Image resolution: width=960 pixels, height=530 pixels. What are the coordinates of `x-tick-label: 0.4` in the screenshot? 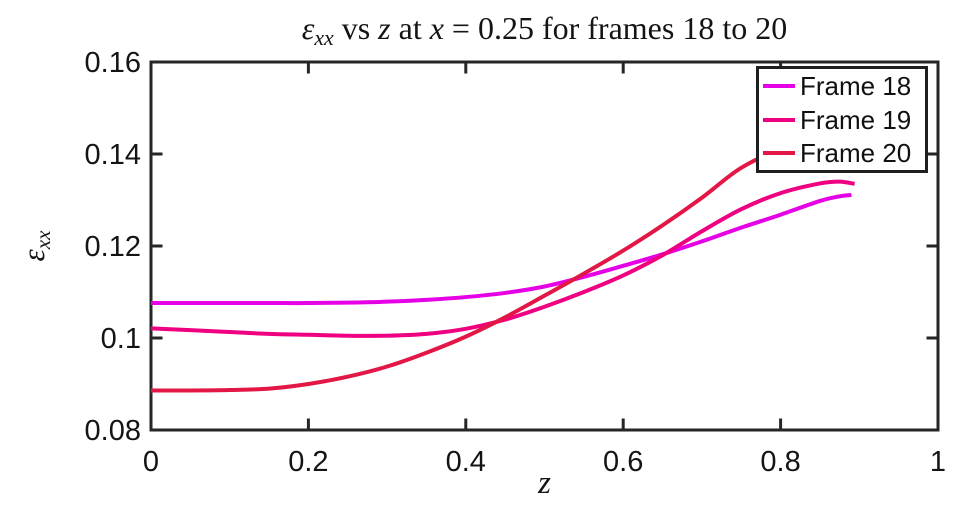 It's located at (466, 462).